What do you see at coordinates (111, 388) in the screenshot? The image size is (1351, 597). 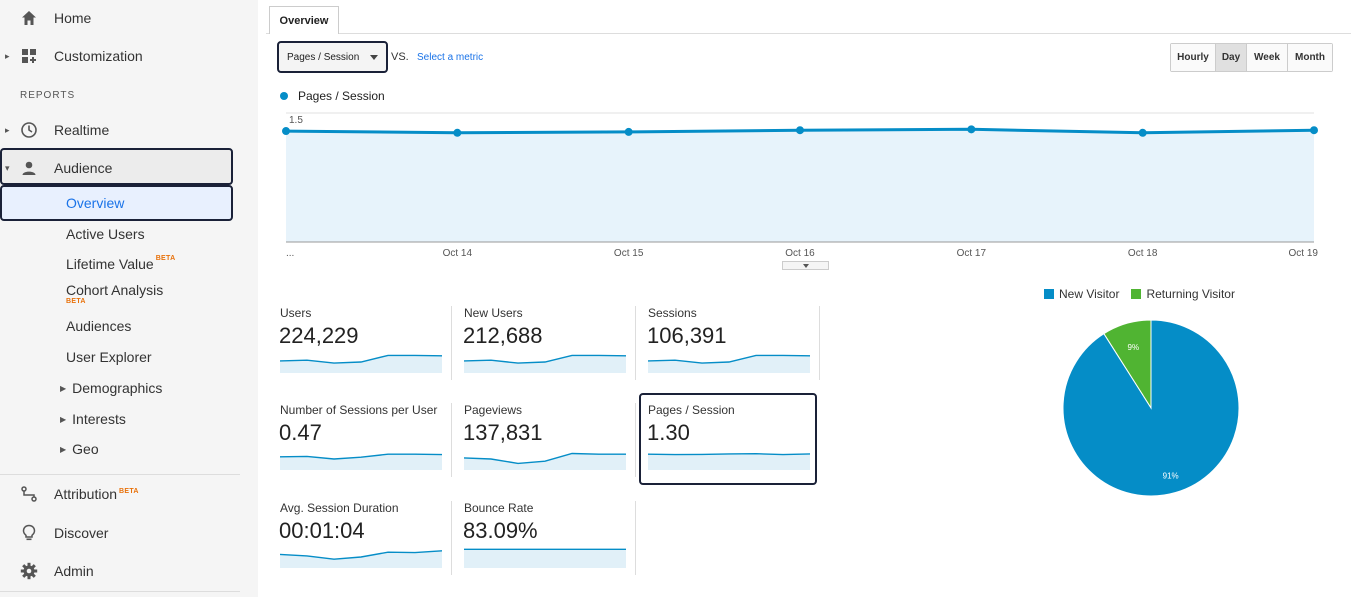 I see `sidebar-item-demographics: ▶ Demographics` at bounding box center [111, 388].